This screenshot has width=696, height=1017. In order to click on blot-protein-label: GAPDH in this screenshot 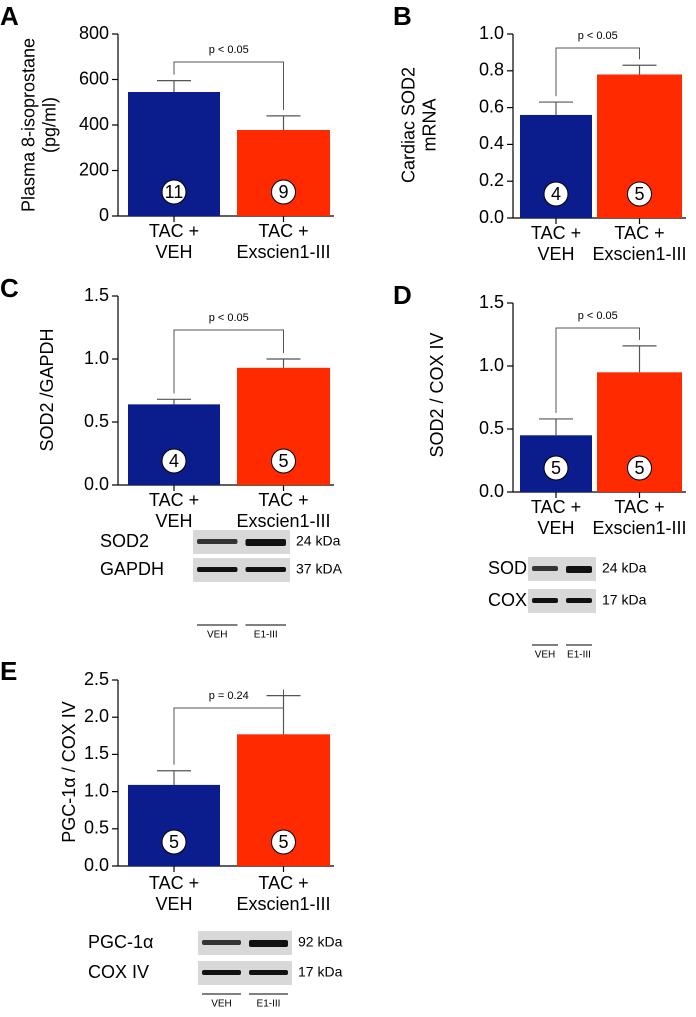, I will do `click(132, 569)`.